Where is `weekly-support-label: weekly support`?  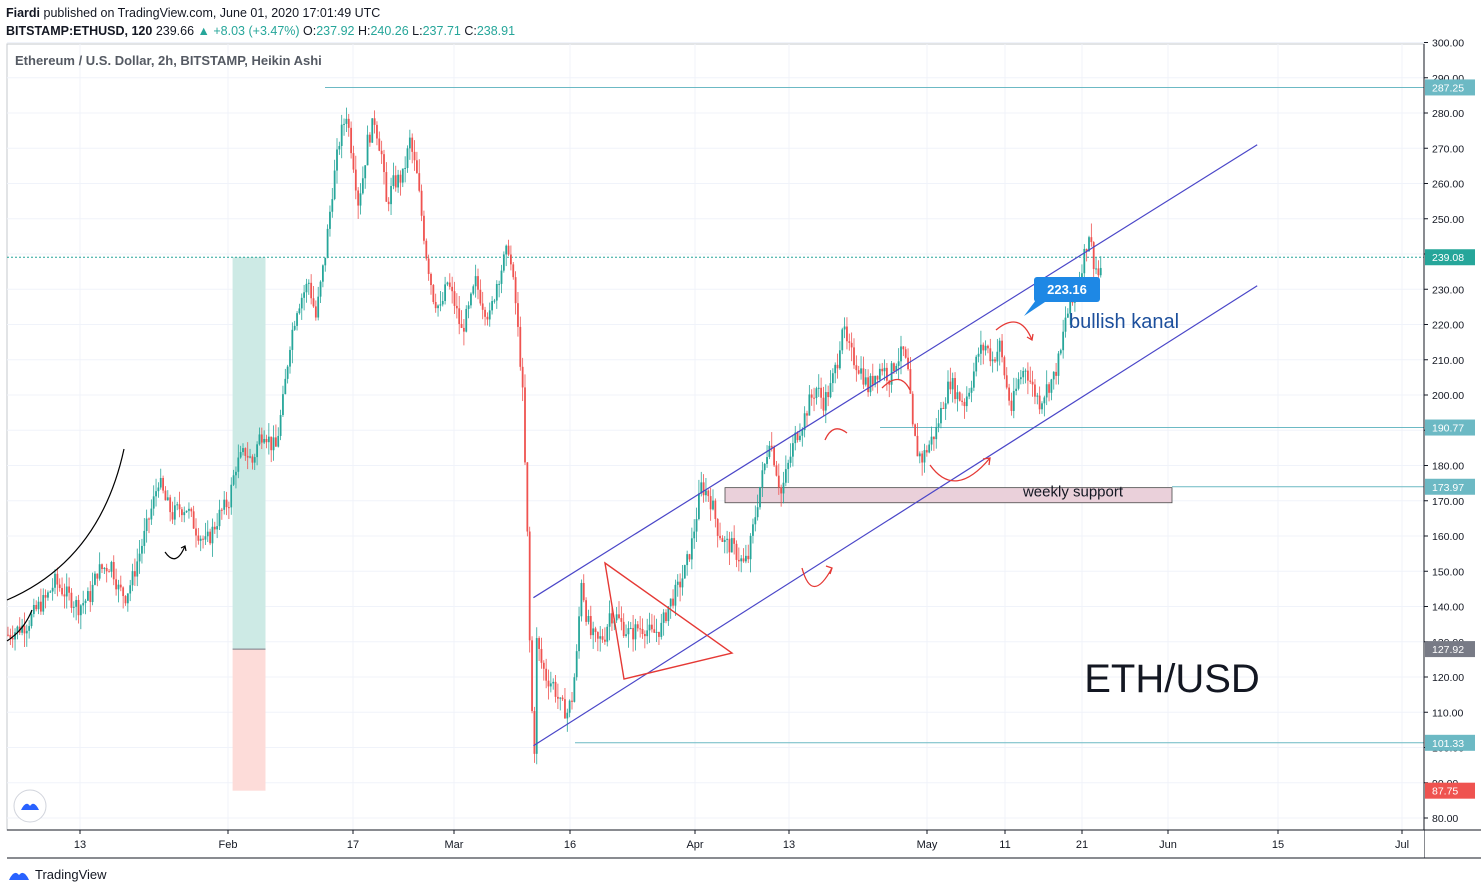 weekly-support-label: weekly support is located at coordinates (1073, 492).